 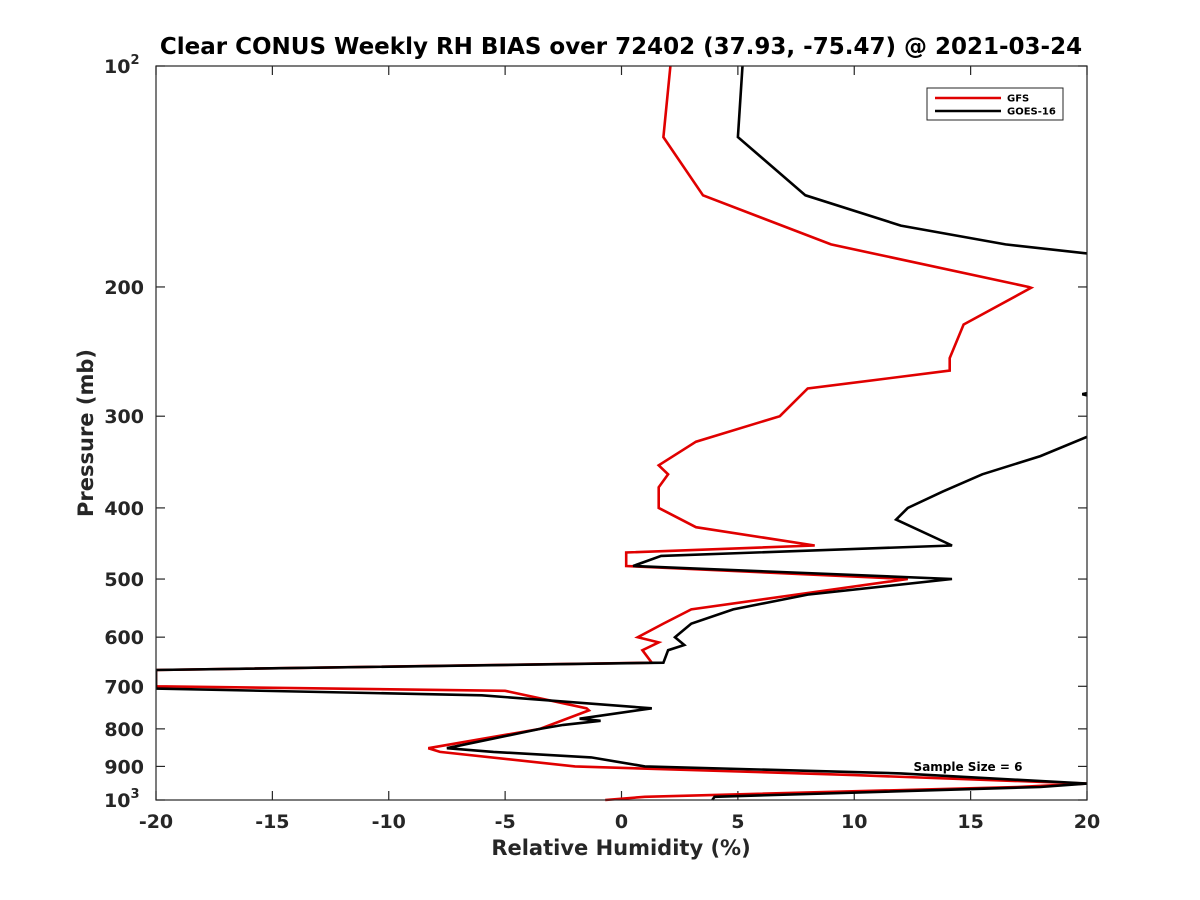 I want to click on legend: GFS GOES-16, so click(x=995, y=104).